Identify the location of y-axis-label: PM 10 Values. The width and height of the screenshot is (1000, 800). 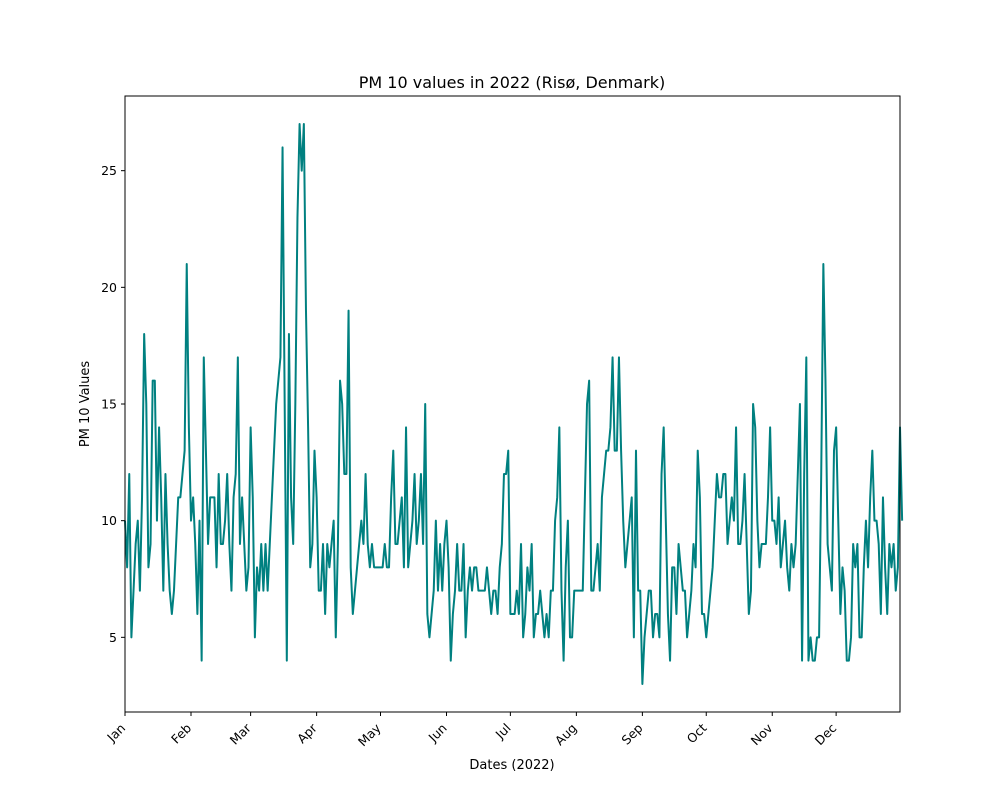
(85, 404).